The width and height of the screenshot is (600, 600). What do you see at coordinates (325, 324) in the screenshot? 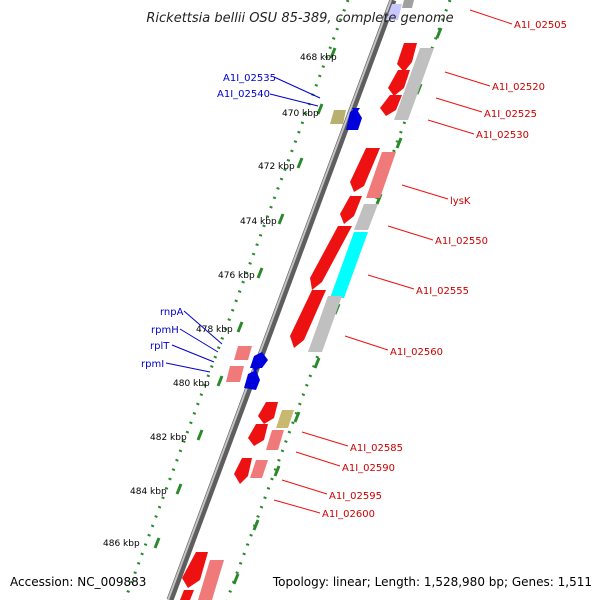
I see `gene-a1i-02560-pseudo` at bounding box center [325, 324].